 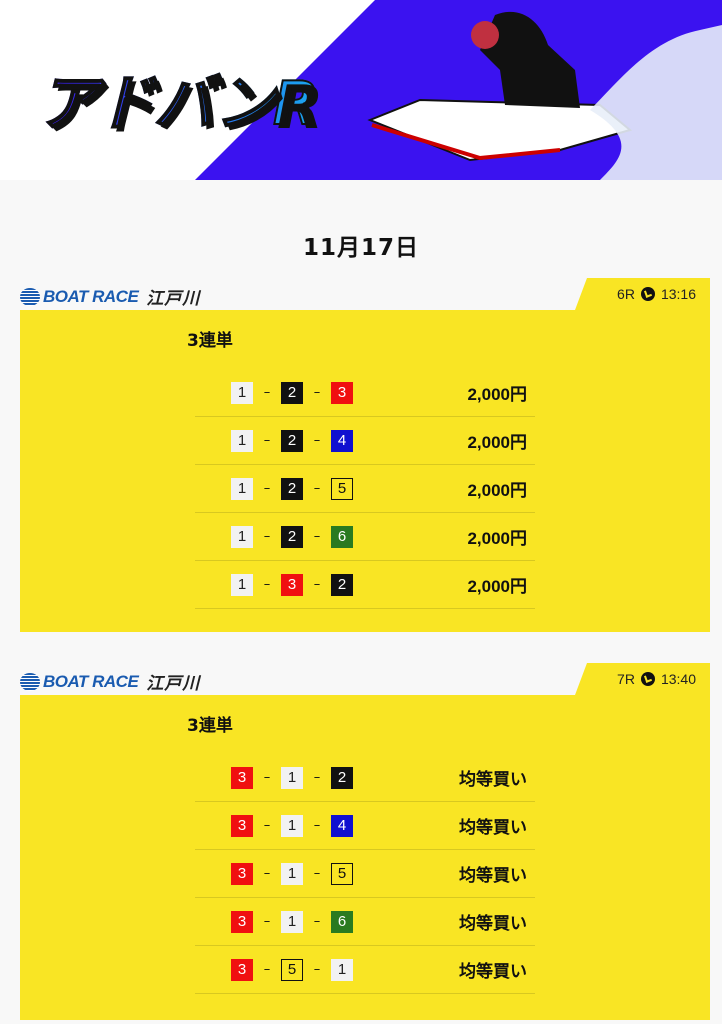 What do you see at coordinates (365, 778) in the screenshot?
I see `bet-row: 3–1–2 均等買い` at bounding box center [365, 778].